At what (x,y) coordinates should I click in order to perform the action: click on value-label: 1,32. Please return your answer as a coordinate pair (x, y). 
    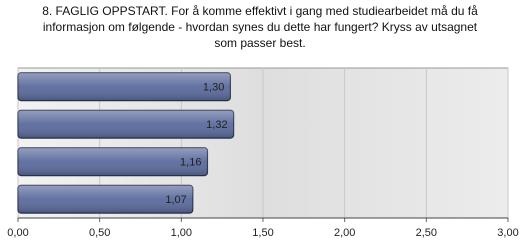
    Looking at the image, I should click on (216, 125).